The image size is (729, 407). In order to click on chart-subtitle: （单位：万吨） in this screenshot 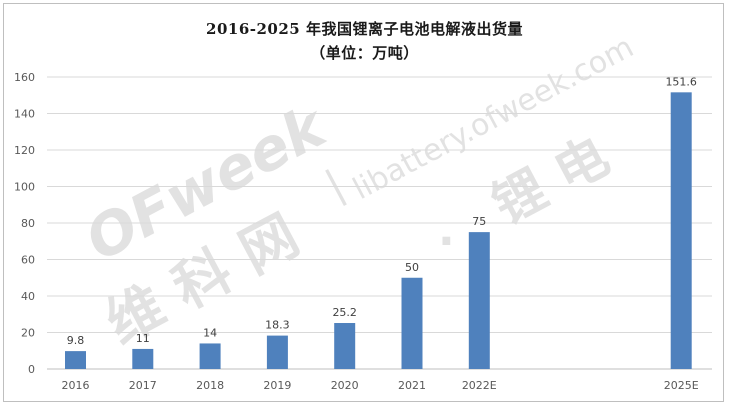, I will do `click(364, 53)`.